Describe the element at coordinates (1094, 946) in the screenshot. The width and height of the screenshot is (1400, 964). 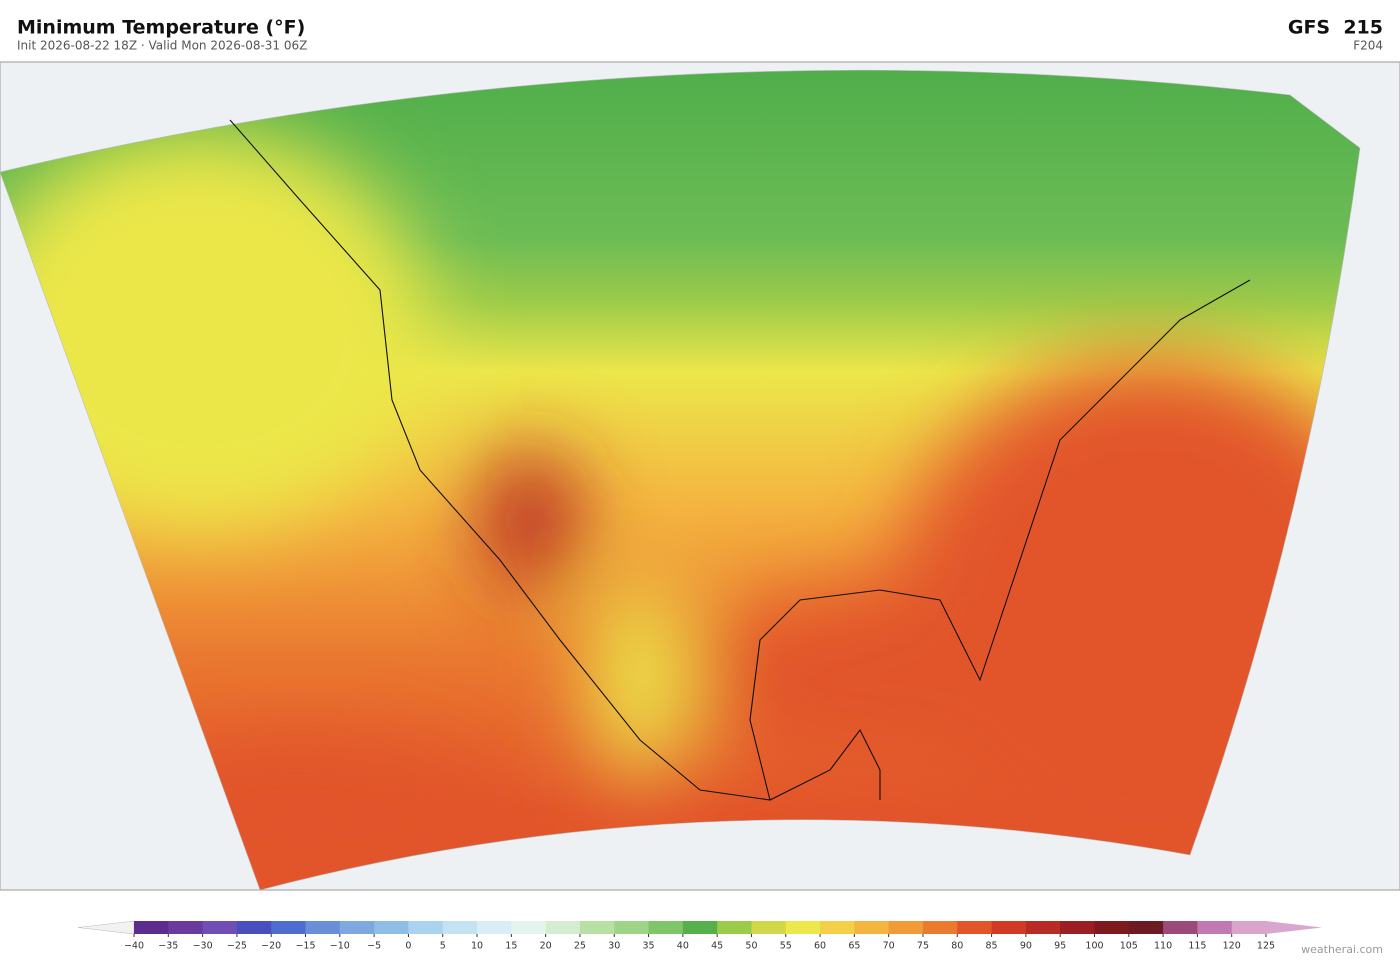
I see `colorbar-tick-label: 100` at that location.